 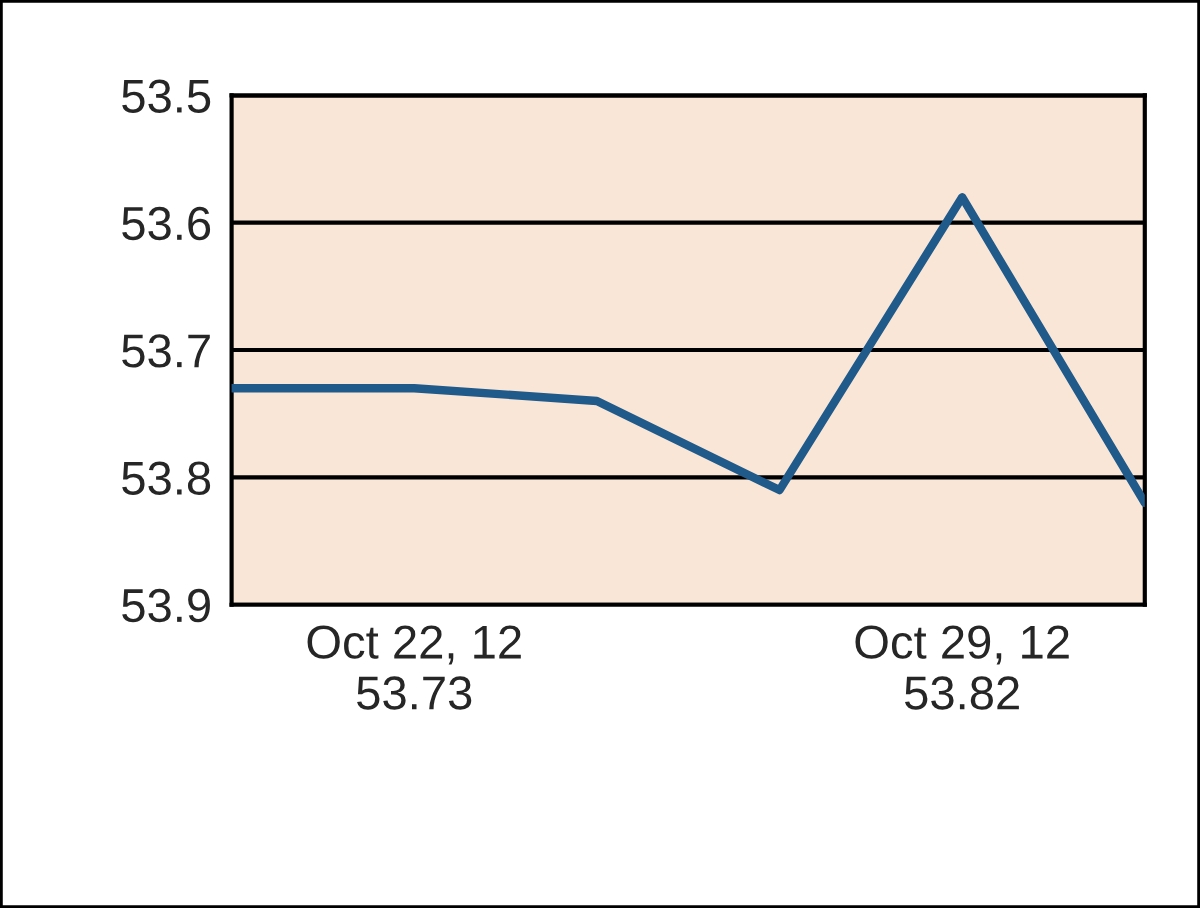 I want to click on x-tick-label: Oct 22, 12 53.73, so click(x=414, y=667).